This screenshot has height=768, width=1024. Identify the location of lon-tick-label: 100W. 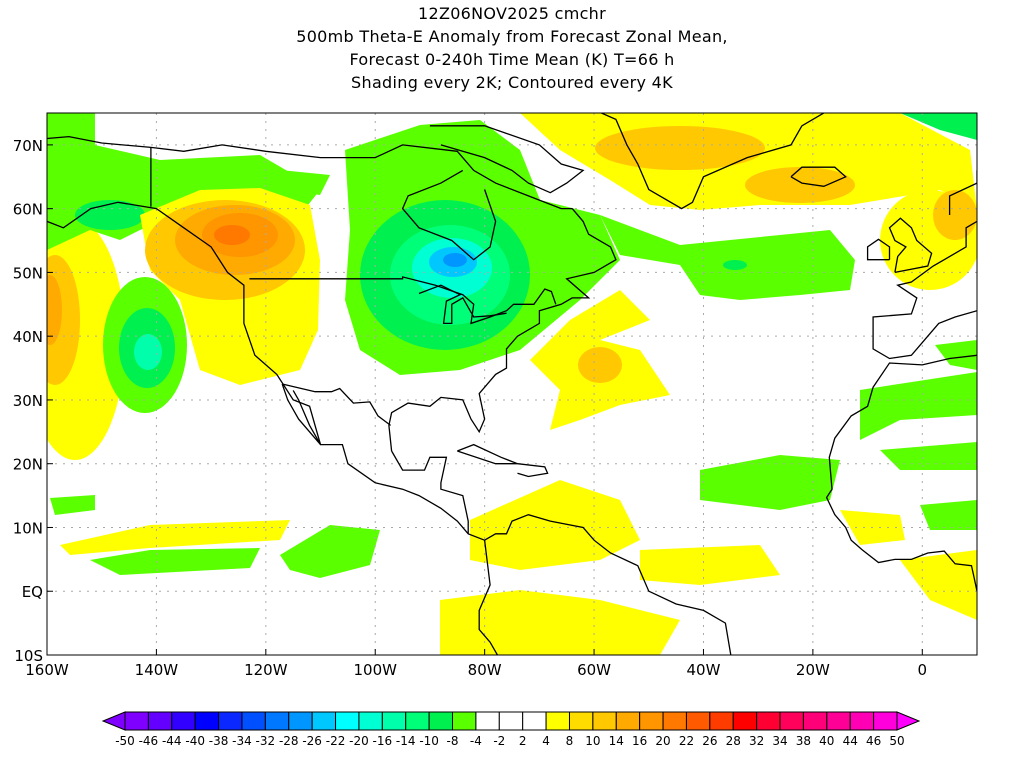
(376, 670).